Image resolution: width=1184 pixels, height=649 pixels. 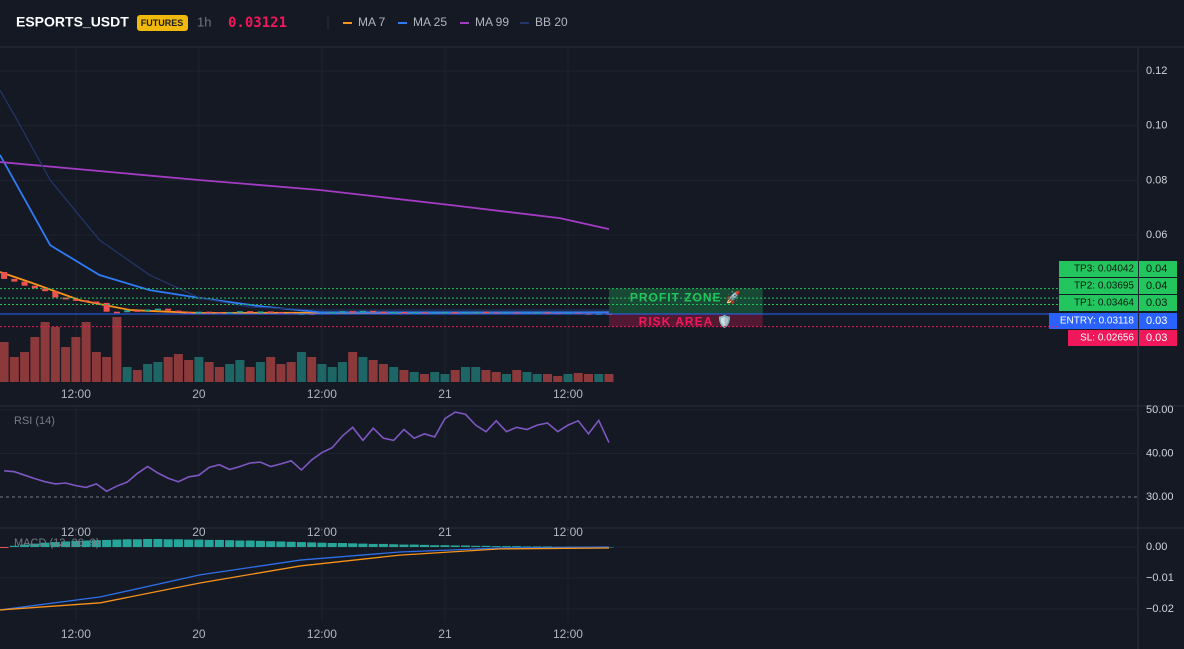 I want to click on macd-line, so click(x=304, y=578).